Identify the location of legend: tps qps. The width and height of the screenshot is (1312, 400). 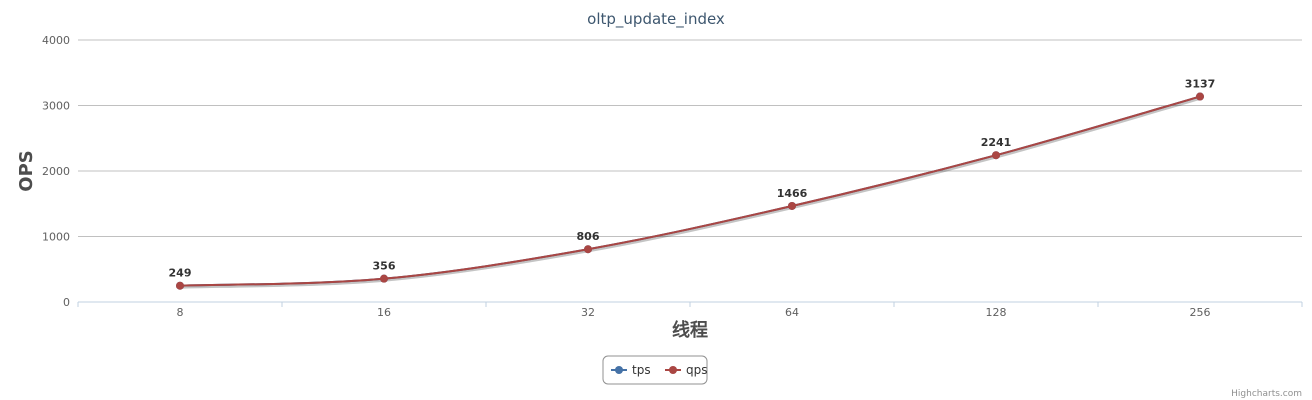
(655, 370).